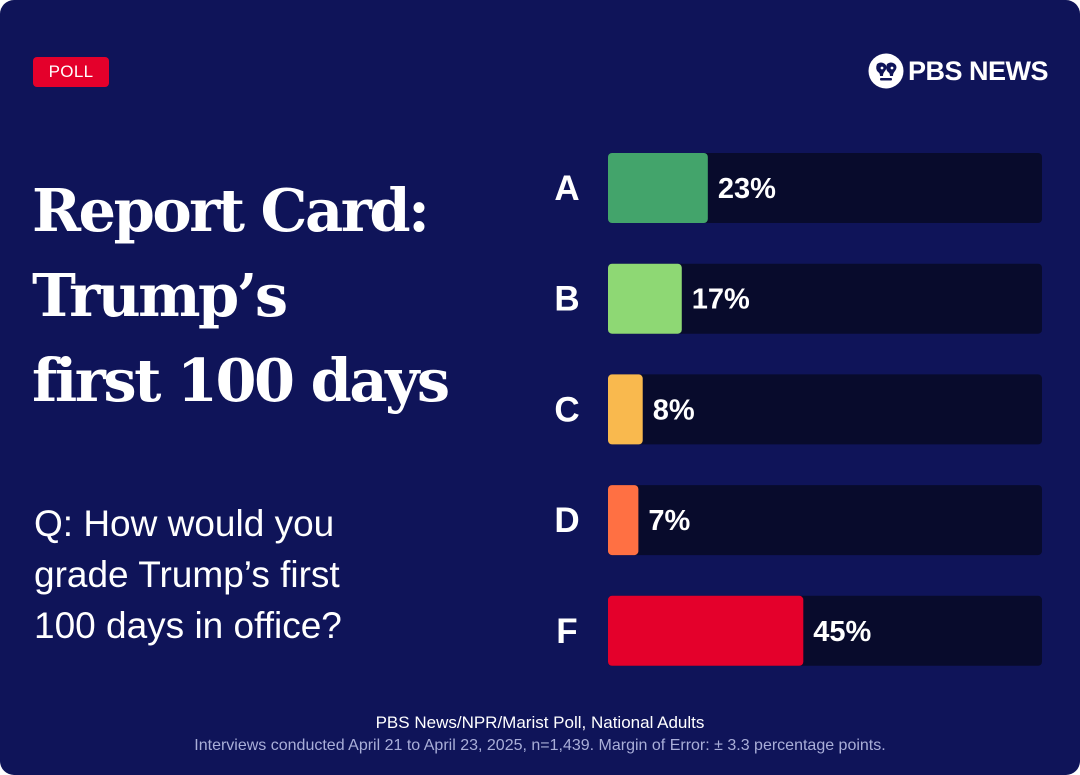  What do you see at coordinates (566, 409) in the screenshot?
I see `grade-label: C` at bounding box center [566, 409].